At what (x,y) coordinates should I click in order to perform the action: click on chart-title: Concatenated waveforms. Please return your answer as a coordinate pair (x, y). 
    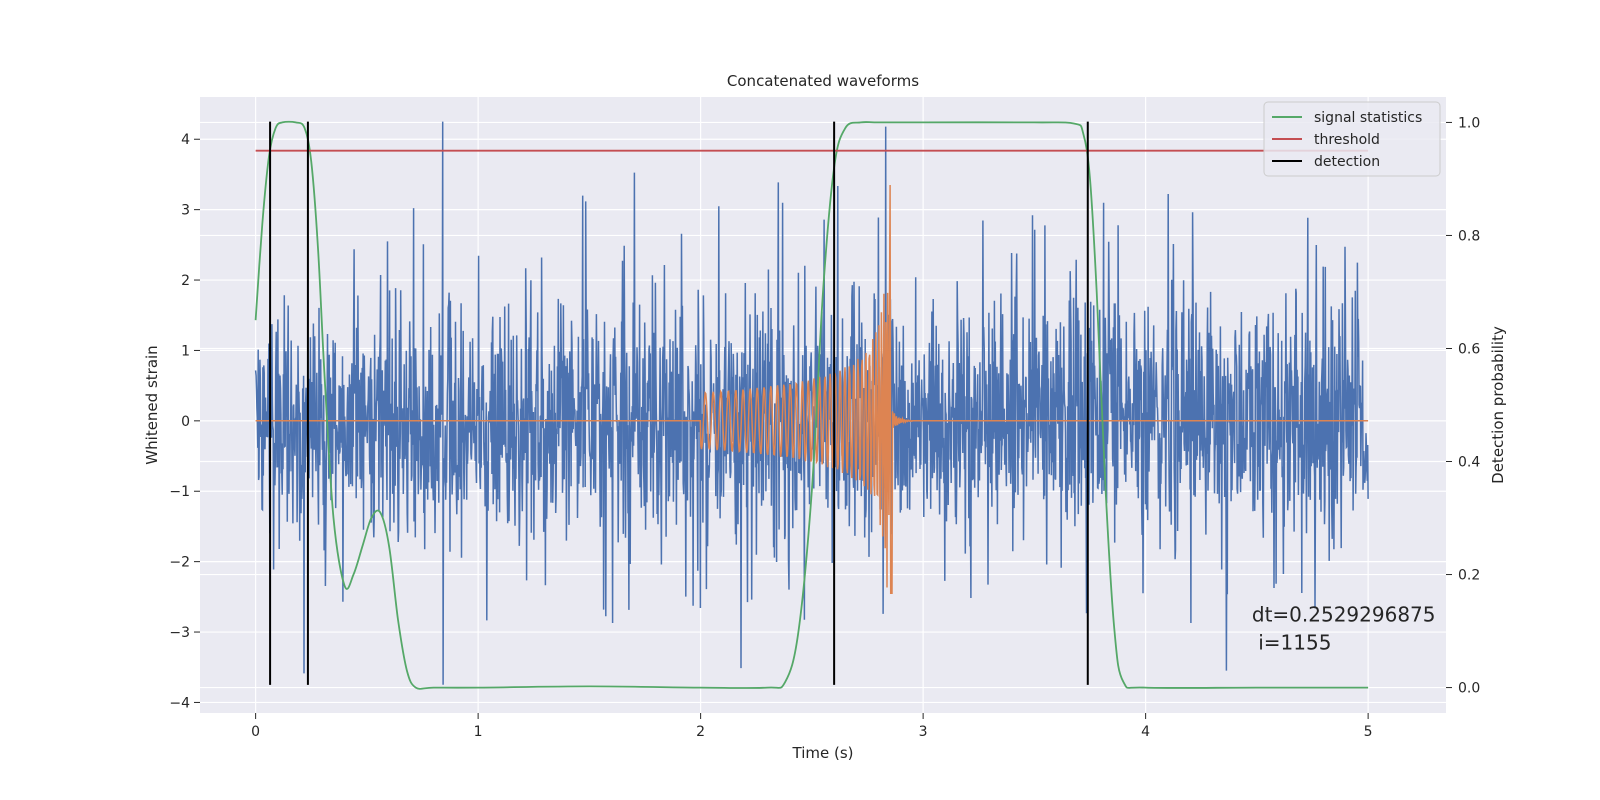
    Looking at the image, I should click on (823, 81).